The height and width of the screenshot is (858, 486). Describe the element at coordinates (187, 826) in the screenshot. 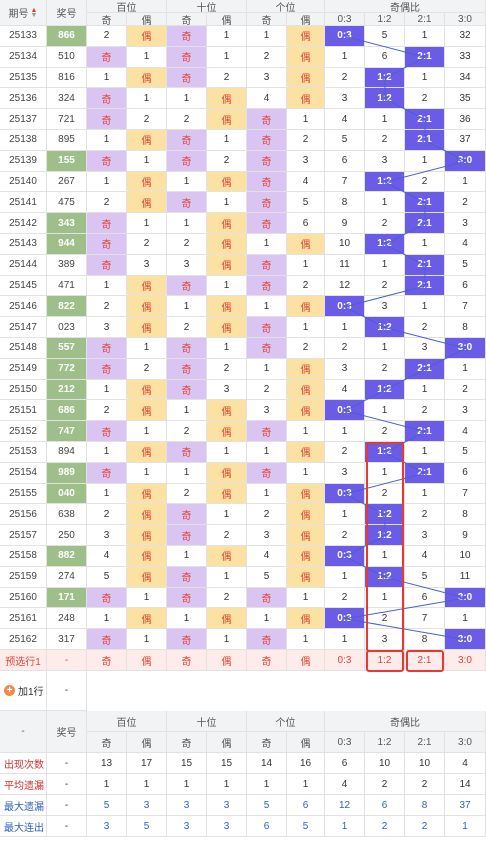

I see `summary-value: 3` at that location.